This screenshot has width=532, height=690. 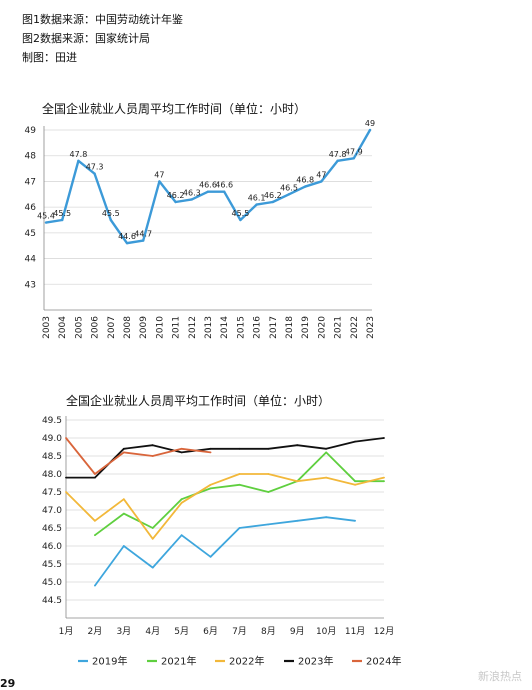 What do you see at coordinates (384, 631) in the screenshot?
I see `chart2-x-tick: 12月` at bounding box center [384, 631].